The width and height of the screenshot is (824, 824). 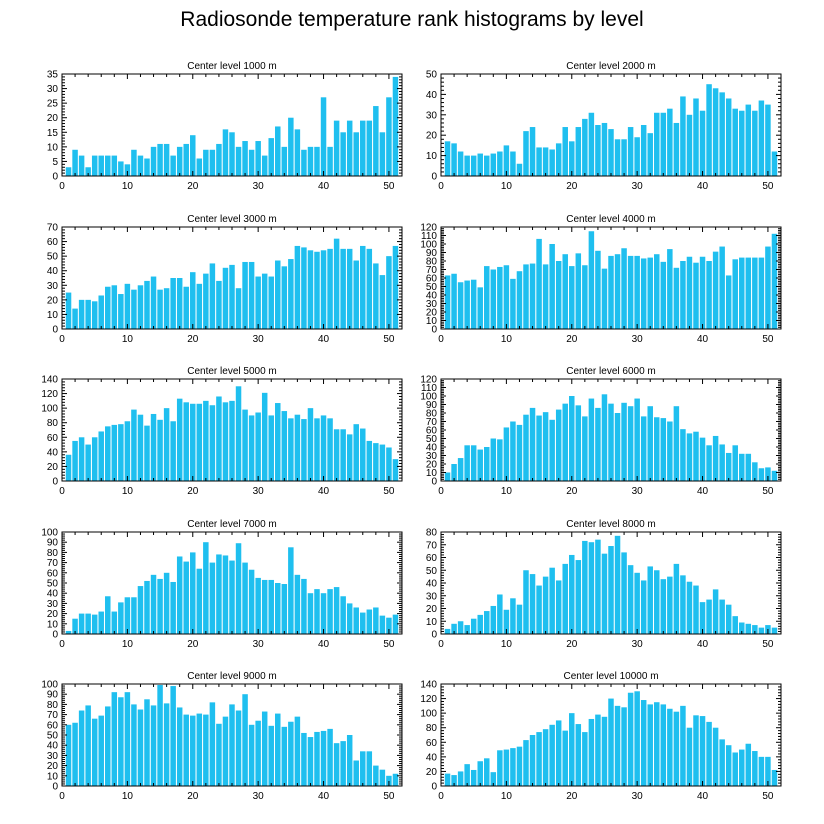 What do you see at coordinates (259, 644) in the screenshot?
I see `x-tick-label: 30` at bounding box center [259, 644].